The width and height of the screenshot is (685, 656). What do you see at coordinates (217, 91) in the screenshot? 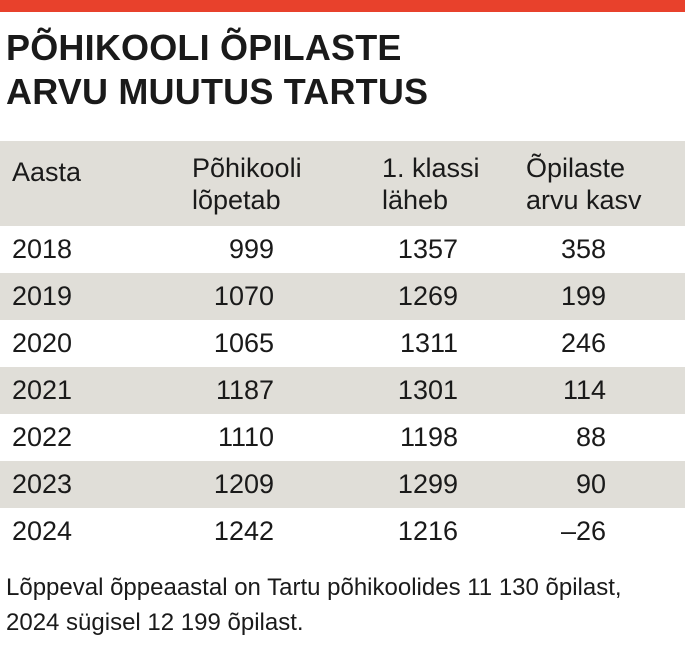
I see `chart-title-line-2: ARVU MUUTUS TARTUS` at bounding box center [217, 91].